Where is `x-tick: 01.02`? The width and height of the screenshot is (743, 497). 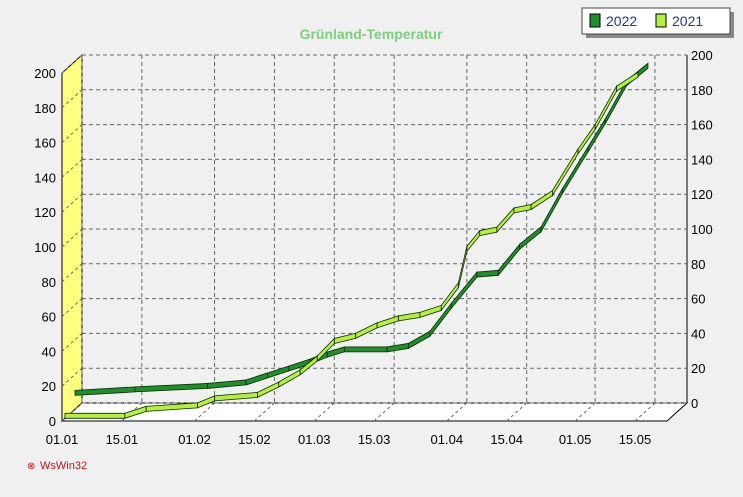
x-tick: 01.02 is located at coordinates (194, 439).